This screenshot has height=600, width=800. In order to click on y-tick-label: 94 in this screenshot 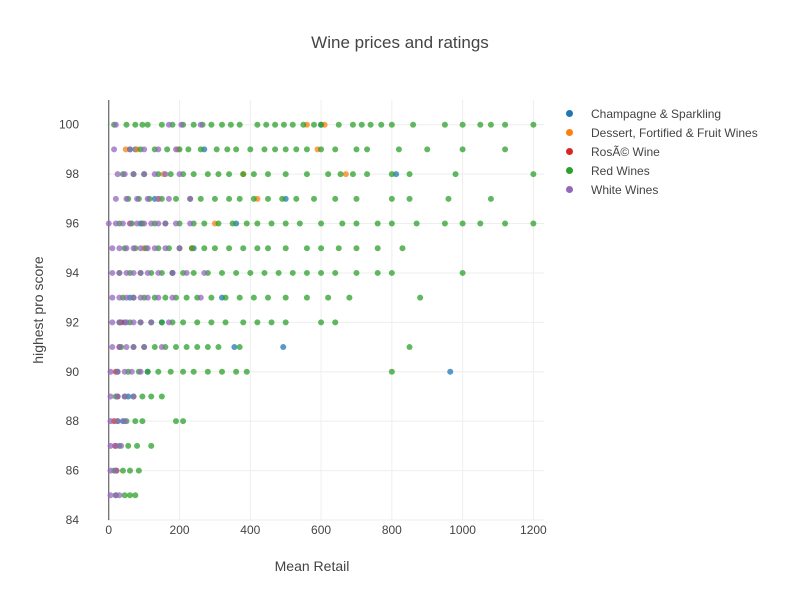, I will do `click(73, 273)`.